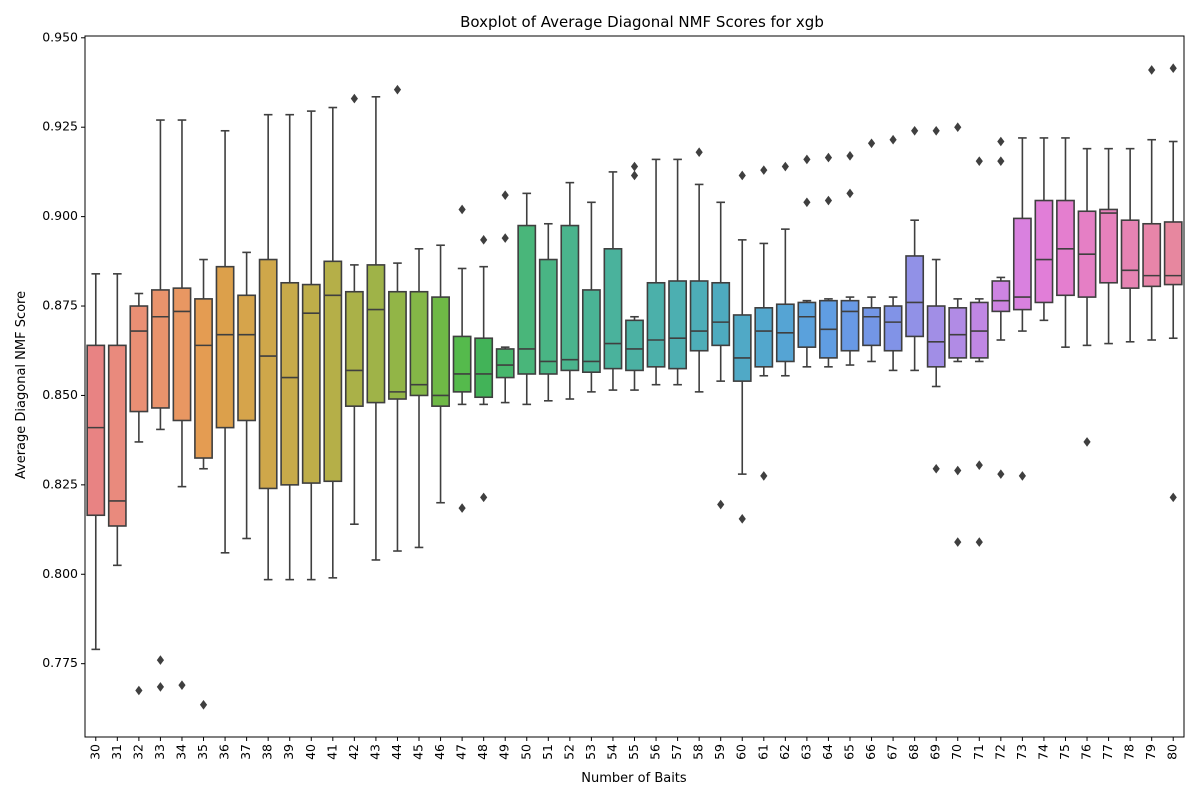 Image resolution: width=1200 pixels, height=800 pixels. I want to click on x-tick-label: 74, so click(1042, 752).